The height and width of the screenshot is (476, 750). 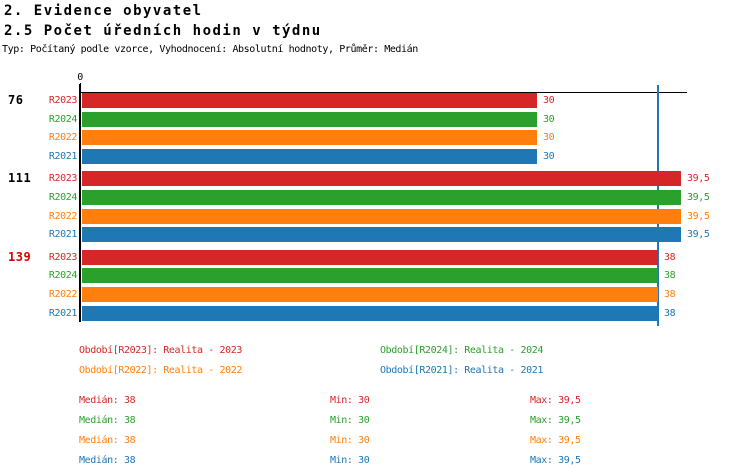 What do you see at coordinates (107, 420) in the screenshot?
I see `stat-median-r2024: Medián: 38` at bounding box center [107, 420].